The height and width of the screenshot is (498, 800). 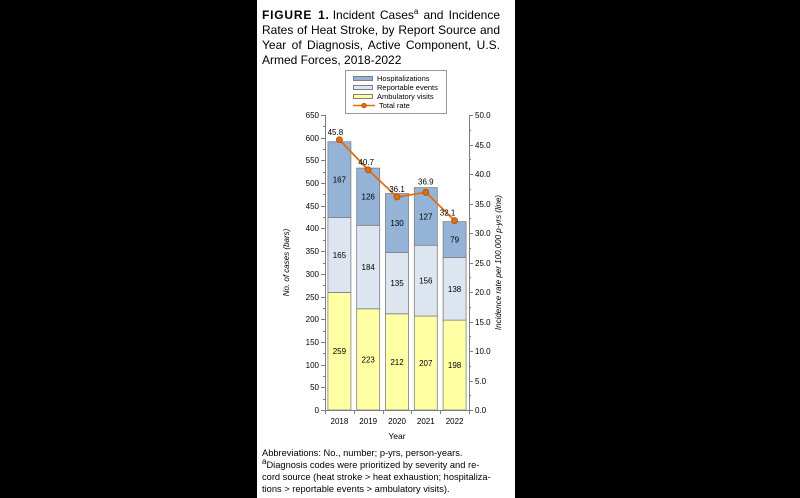 What do you see at coordinates (369, 267) in the screenshot?
I see `bar-value-label: 184` at bounding box center [369, 267].